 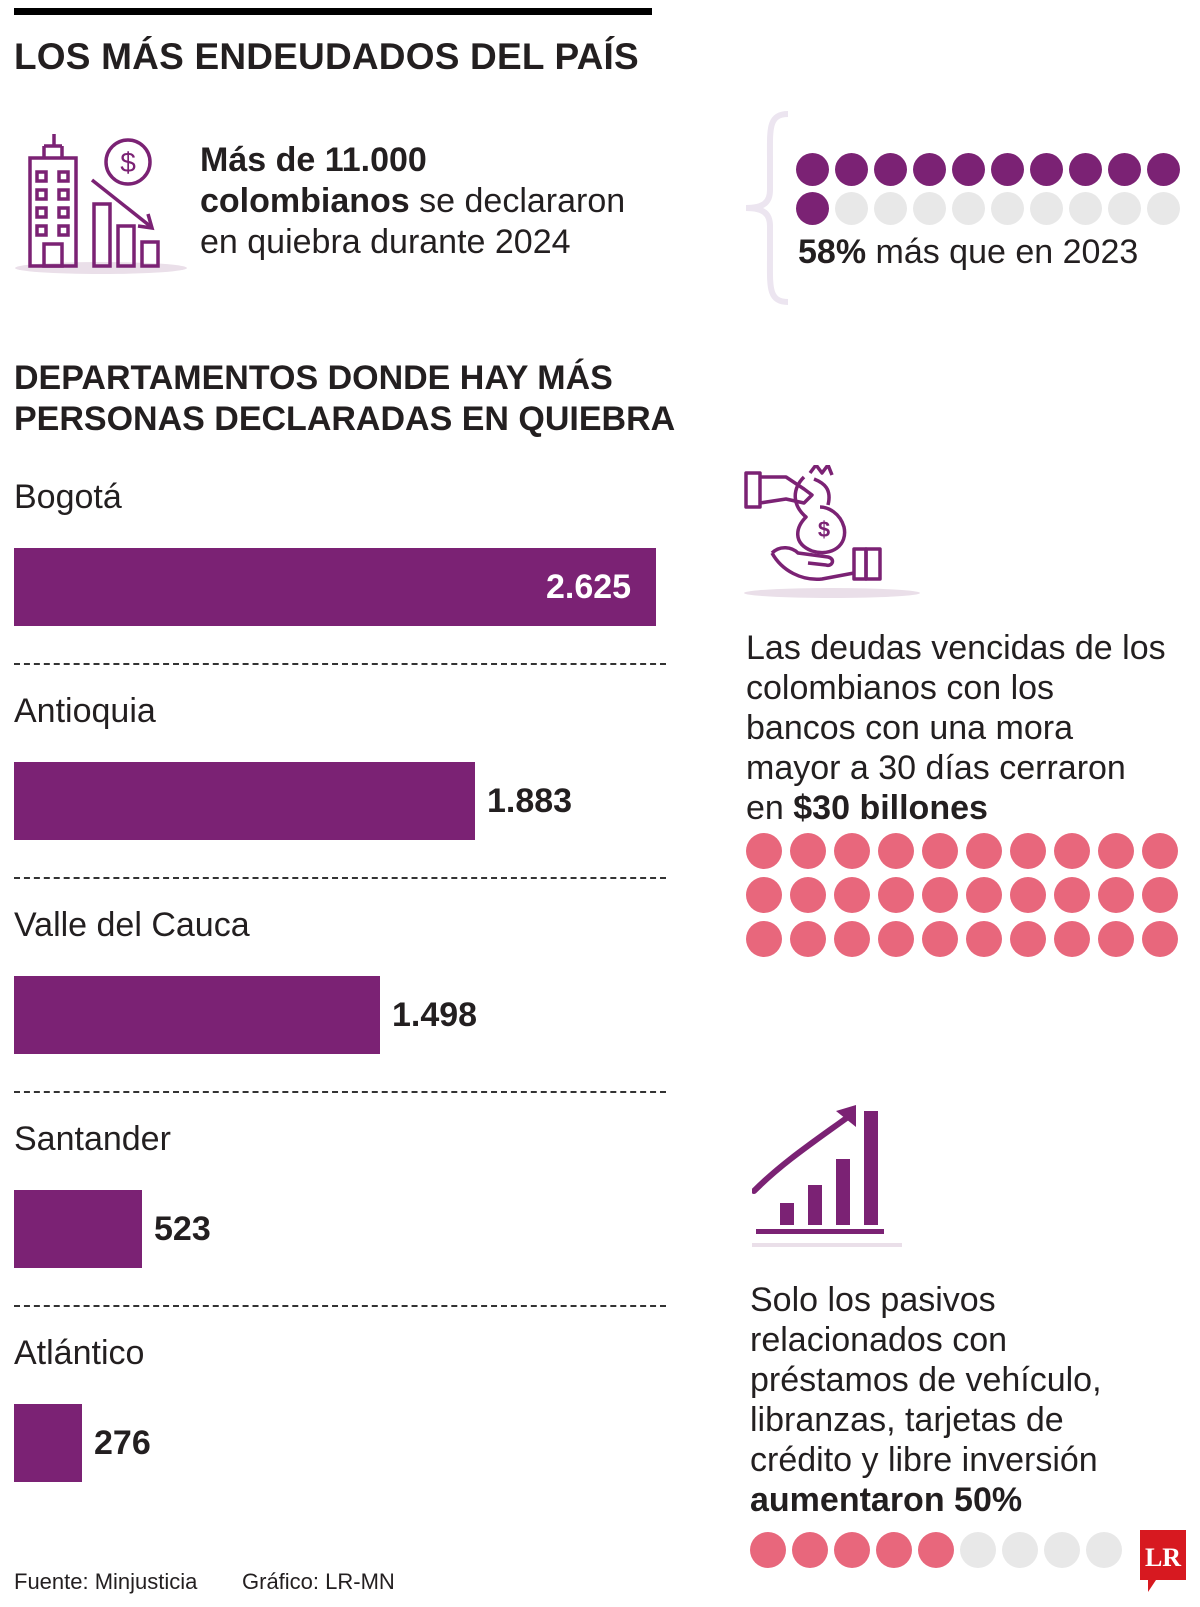 I want to click on curly-brace, so click(x=767, y=208).